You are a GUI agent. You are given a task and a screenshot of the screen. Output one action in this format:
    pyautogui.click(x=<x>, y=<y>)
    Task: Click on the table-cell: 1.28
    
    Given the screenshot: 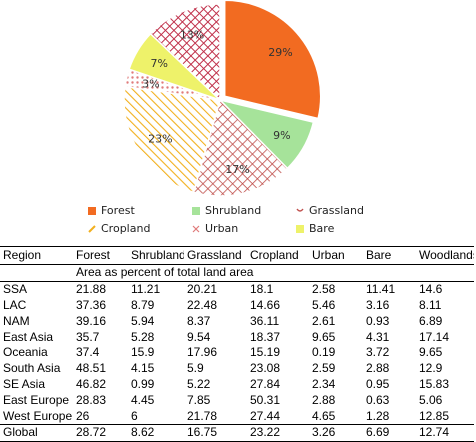 What is the action you would take?
    pyautogui.click(x=378, y=415)
    